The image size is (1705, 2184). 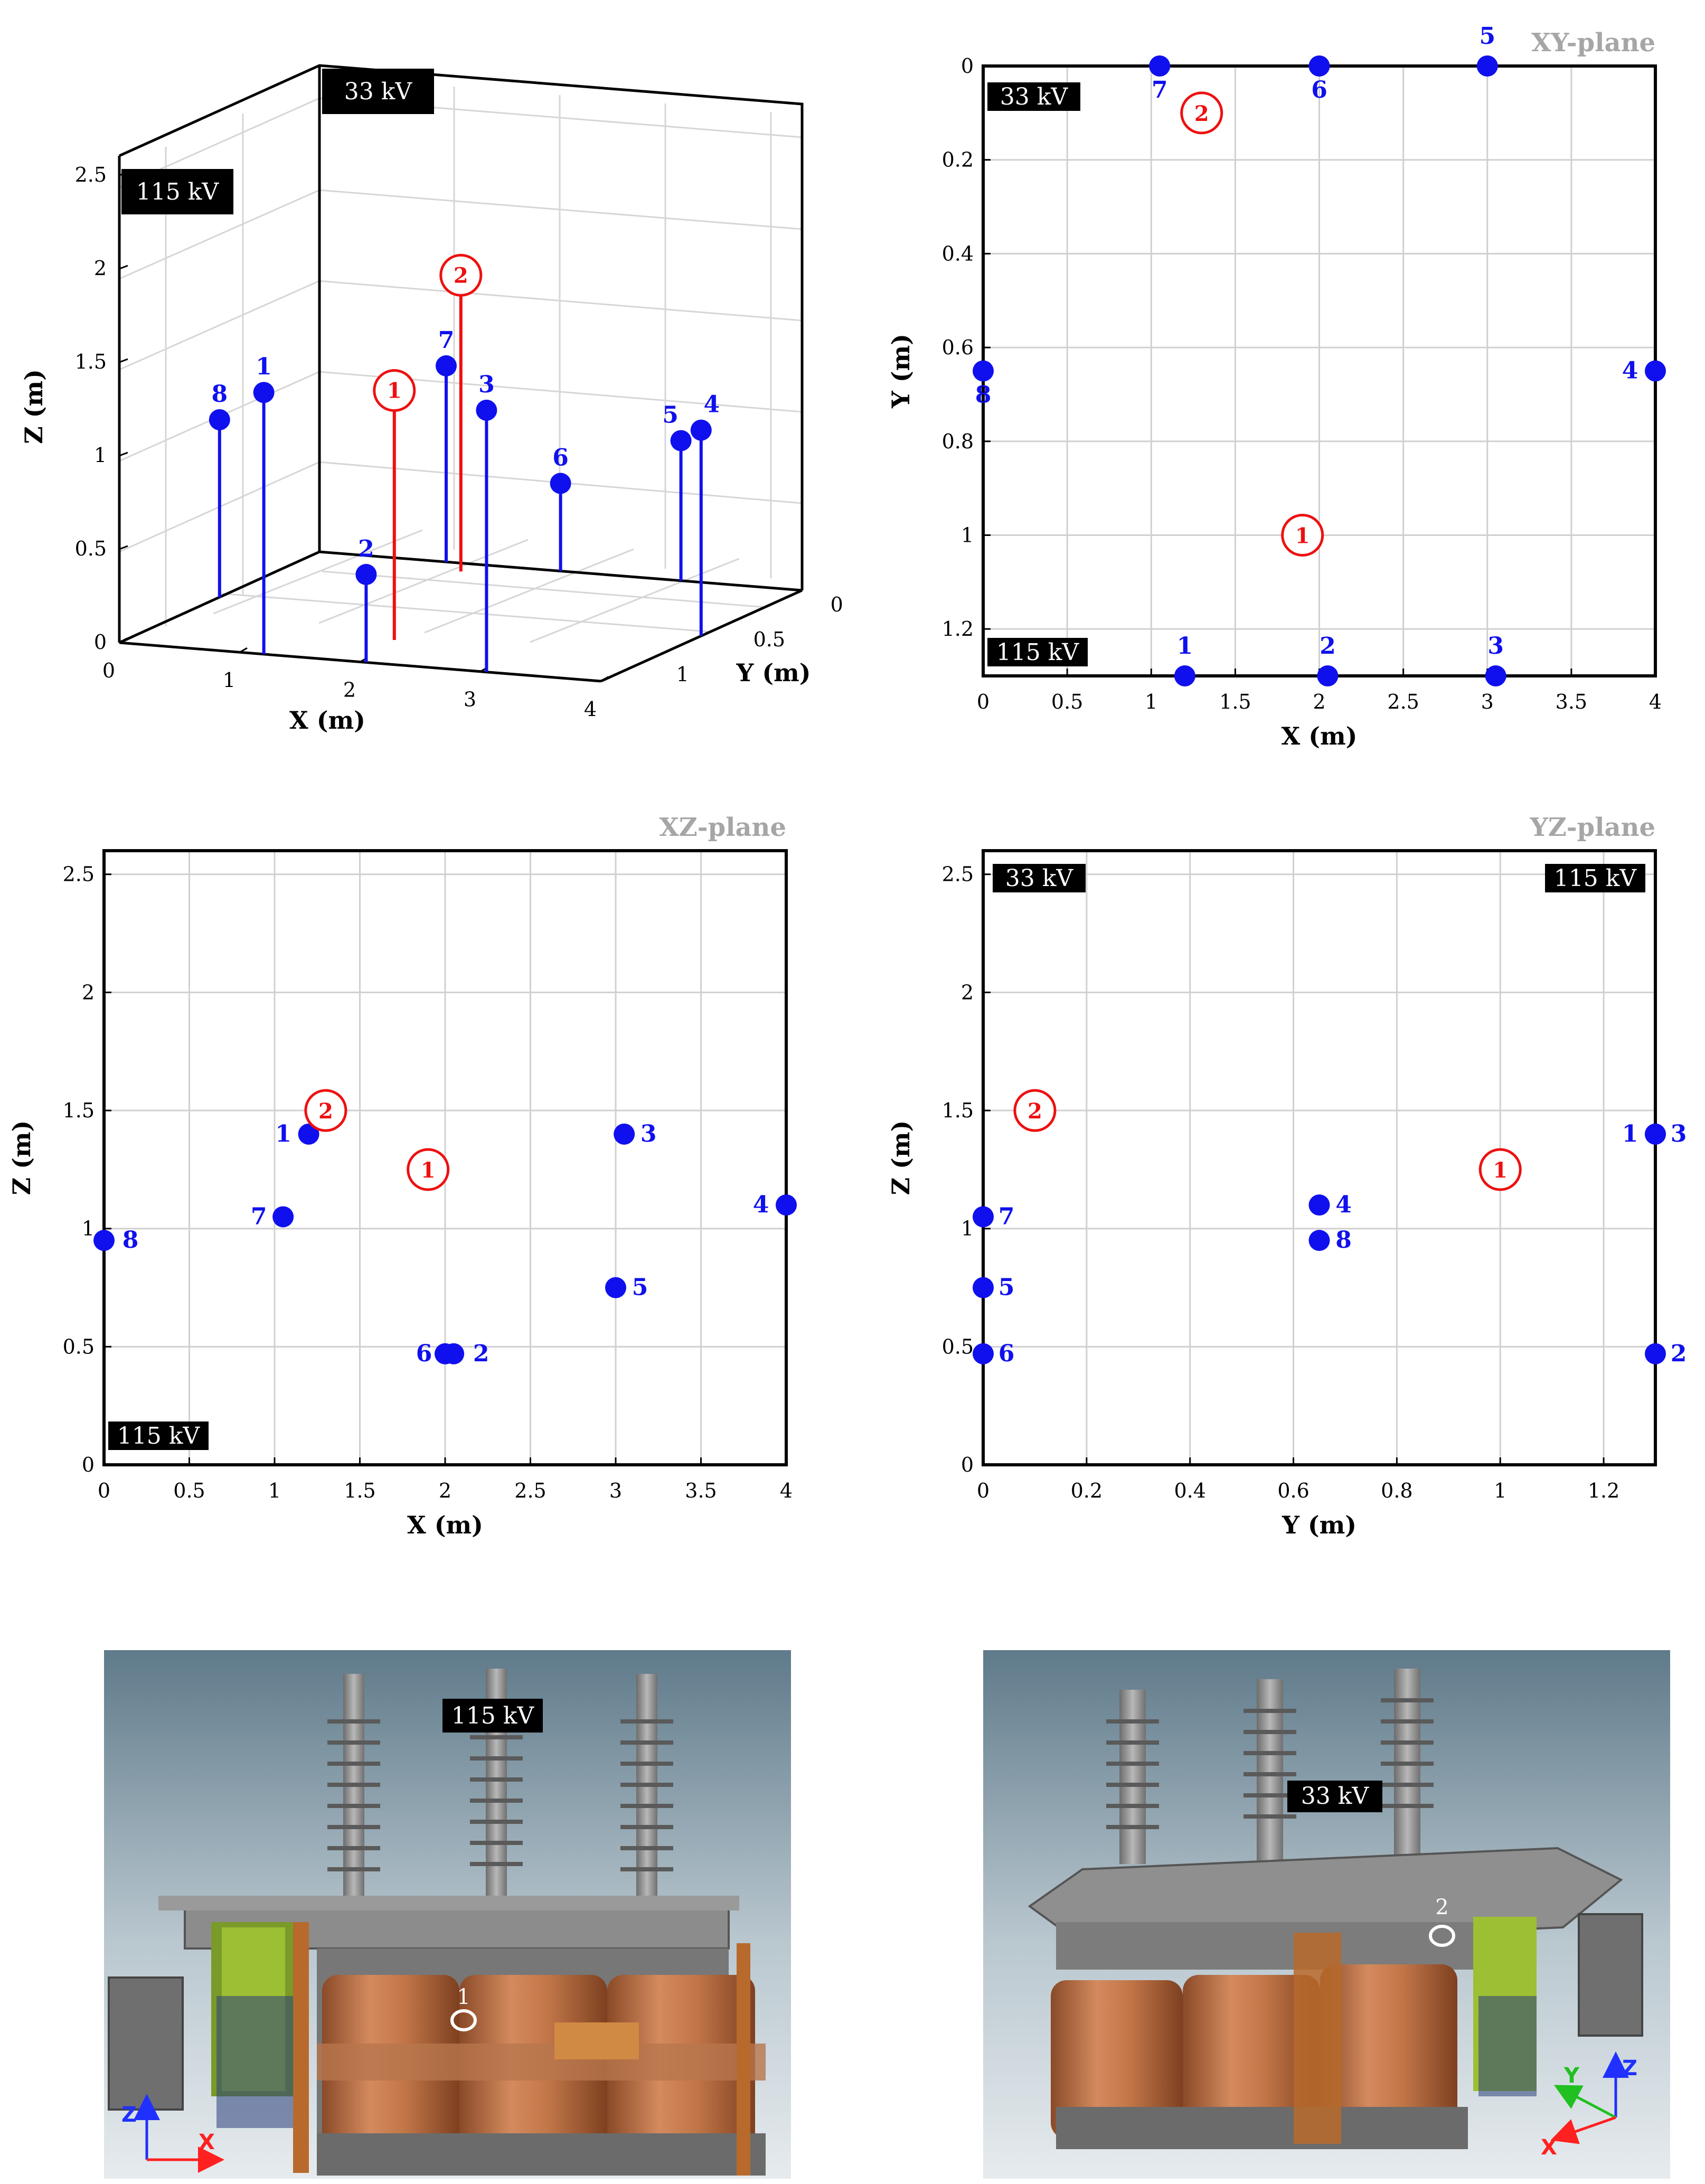 I want to click on tick-label-x: 3, so click(x=1487, y=701).